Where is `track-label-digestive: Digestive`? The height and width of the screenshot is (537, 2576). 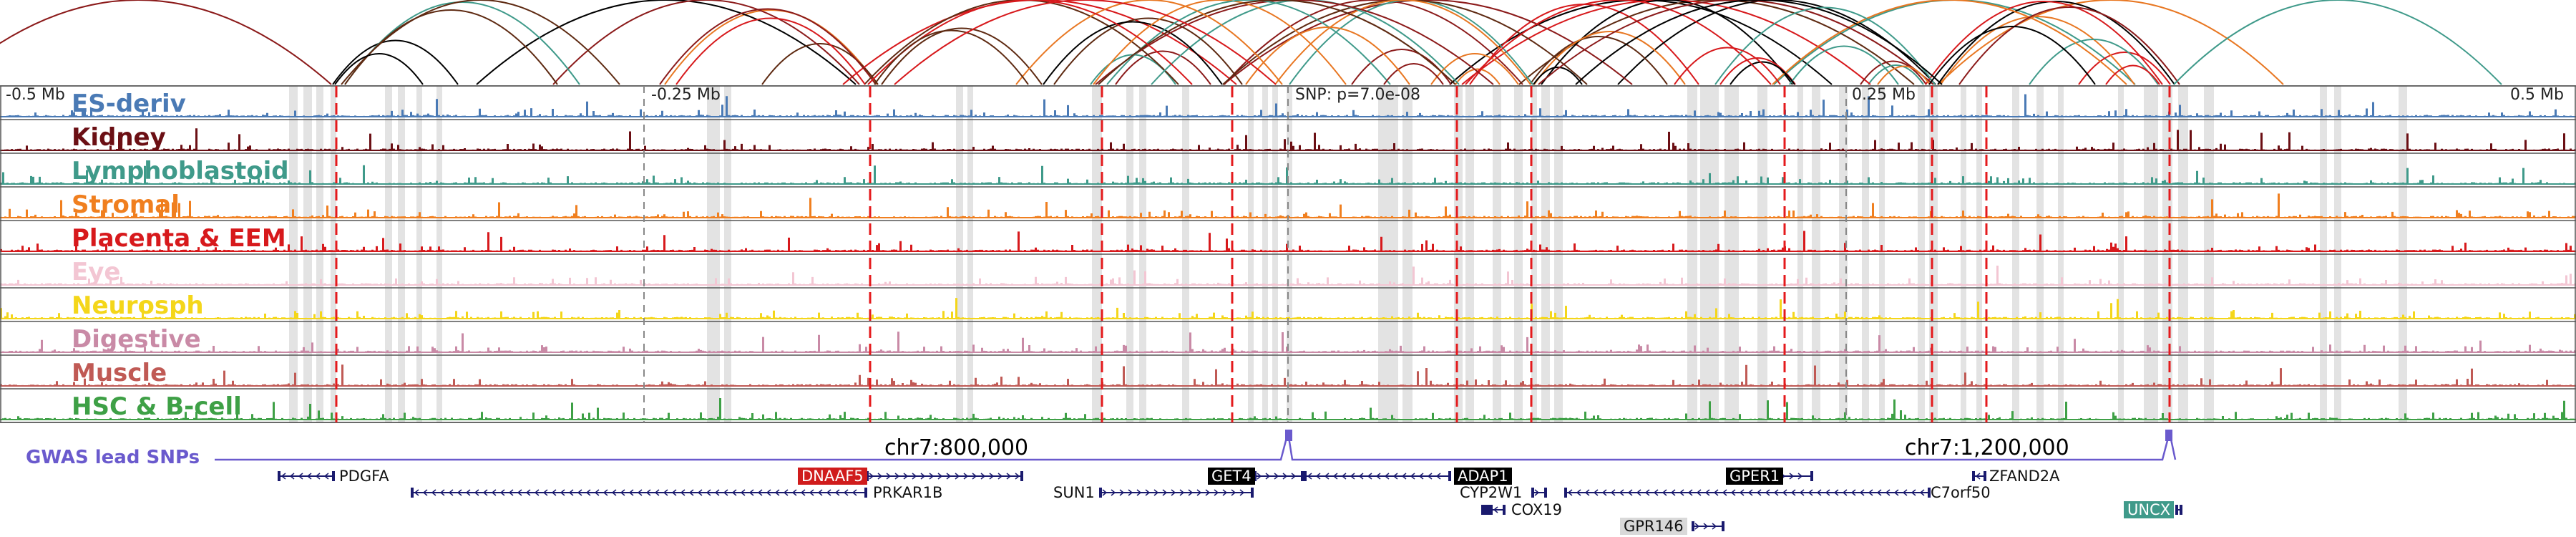
track-label-digestive: Digestive is located at coordinates (136, 339).